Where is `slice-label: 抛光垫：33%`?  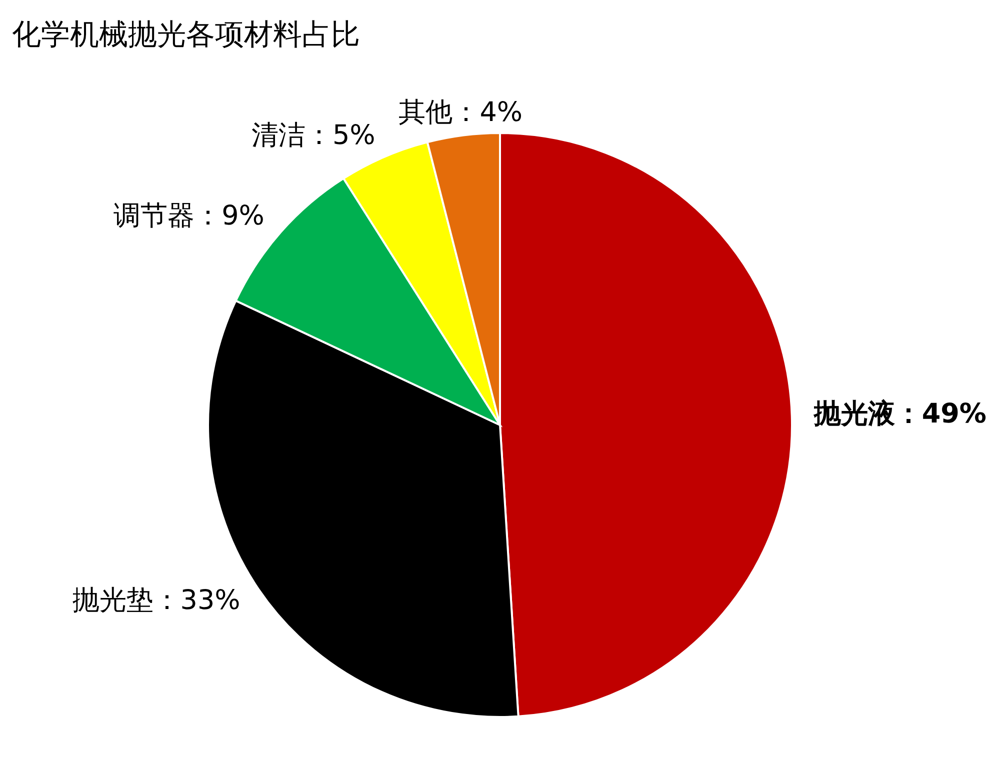 slice-label: 抛光垫：33% is located at coordinates (156, 600).